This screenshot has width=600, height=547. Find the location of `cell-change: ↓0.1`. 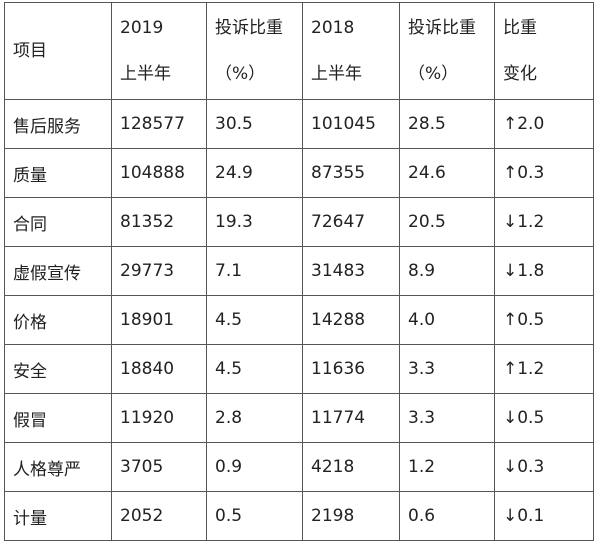

cell-change: ↓0.1 is located at coordinates (544, 516).